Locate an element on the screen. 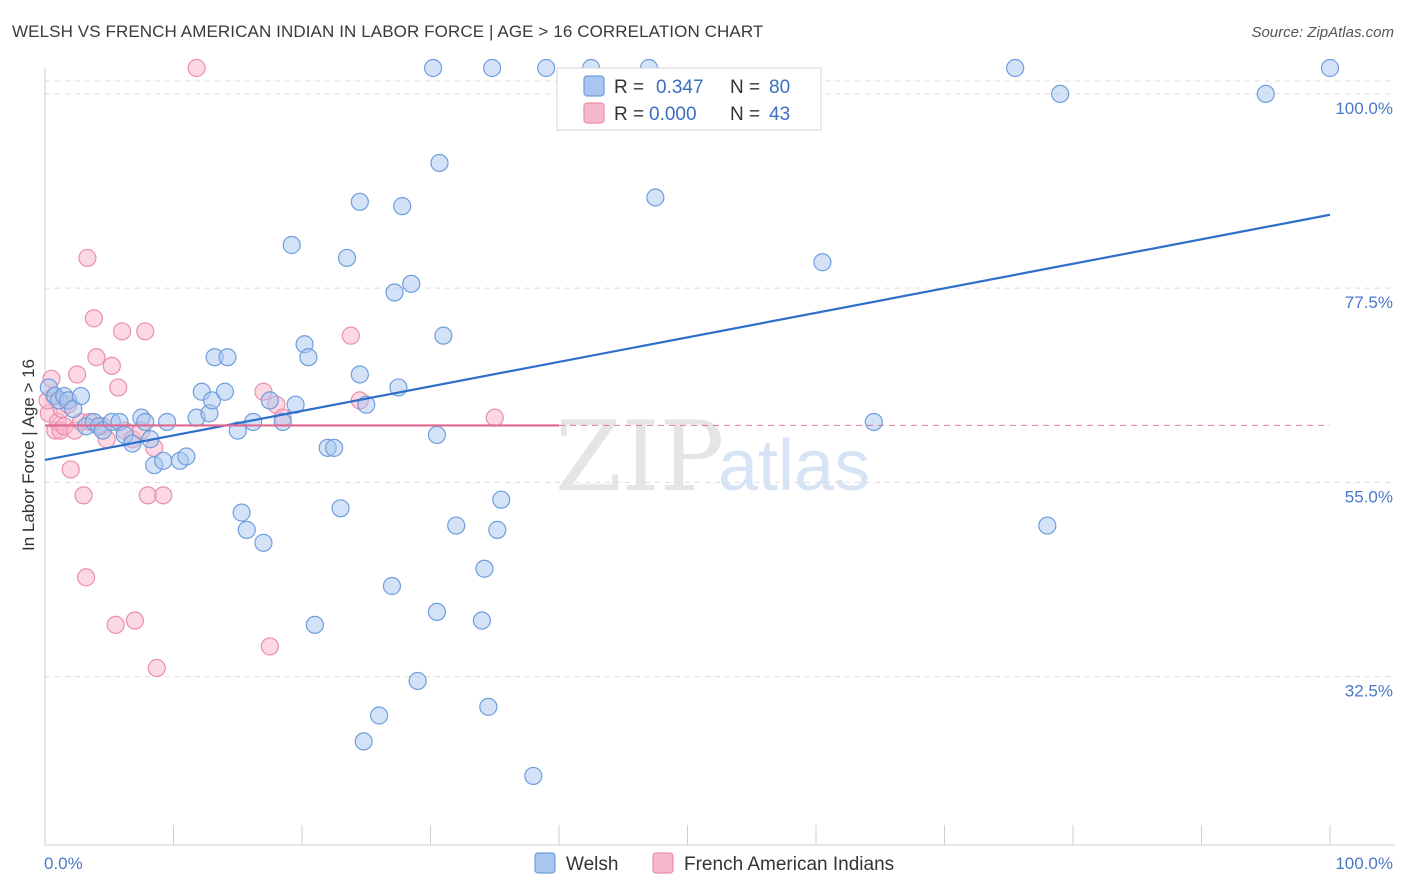  series-legend: Welsh French American Indians is located at coordinates (714, 863).